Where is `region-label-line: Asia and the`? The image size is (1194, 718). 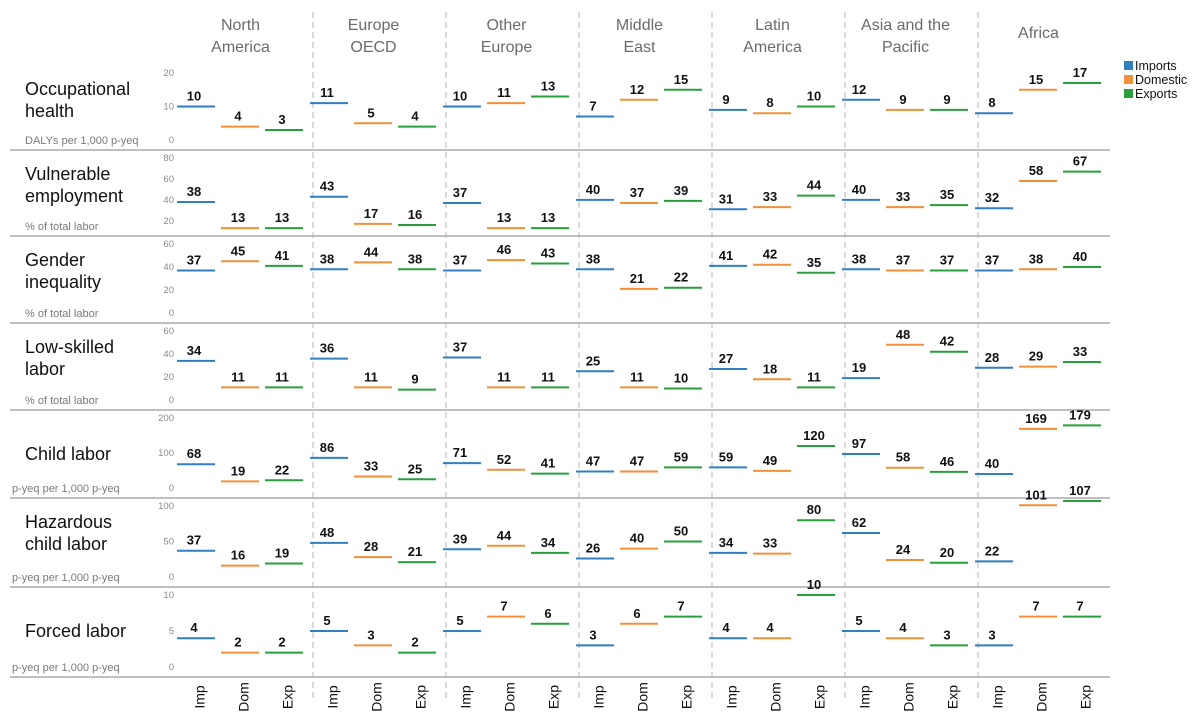 region-label-line: Asia and the is located at coordinates (905, 25).